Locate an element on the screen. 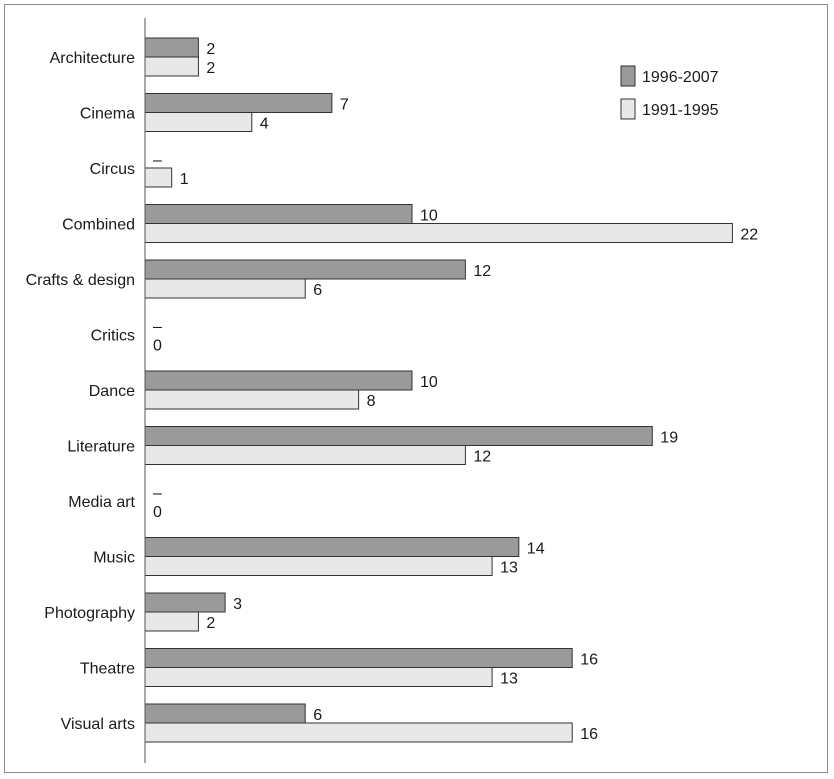 This screenshot has width=834, height=779. value-label-1991-1995-theatre: 13 is located at coordinates (509, 679).